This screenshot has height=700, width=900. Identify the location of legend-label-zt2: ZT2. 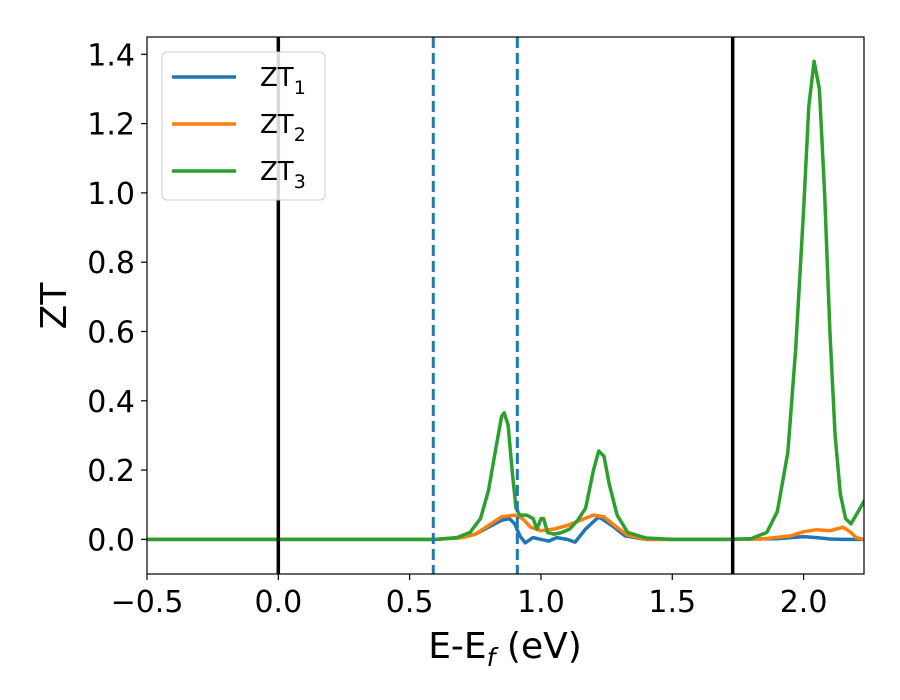
(283, 128).